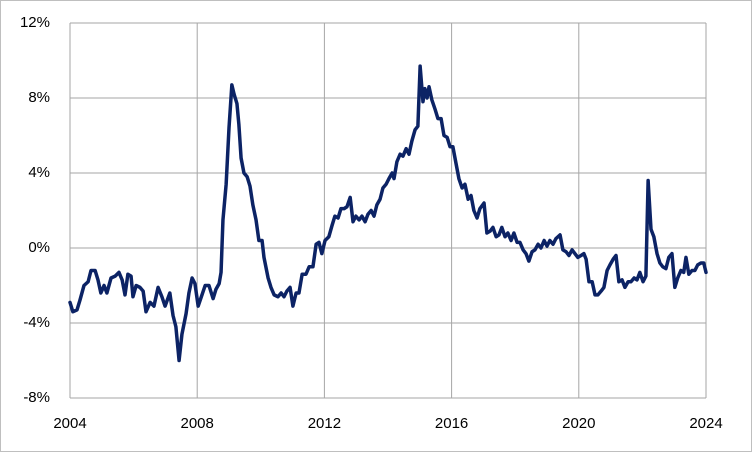 The width and height of the screenshot is (752, 452). I want to click on y-tick-label: 0%, so click(39, 247).